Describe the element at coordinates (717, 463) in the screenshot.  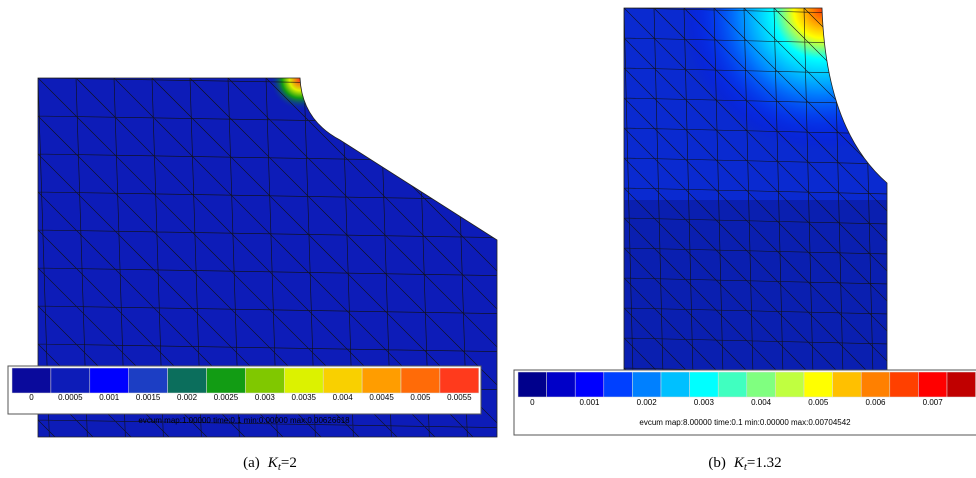
I see `caption-label: (b)` at that location.